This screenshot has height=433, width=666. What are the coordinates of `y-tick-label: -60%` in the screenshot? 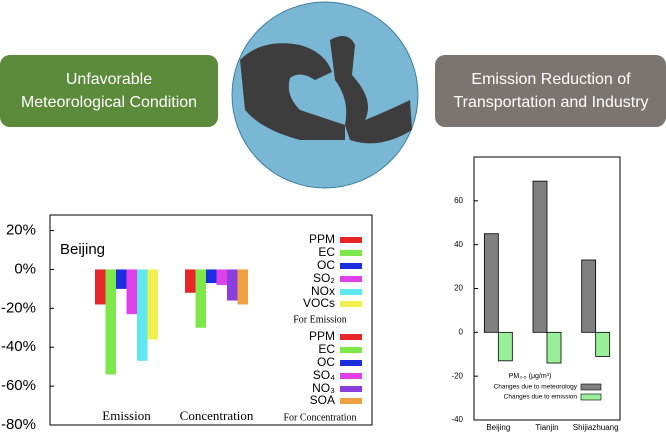 It's located at (18, 385).